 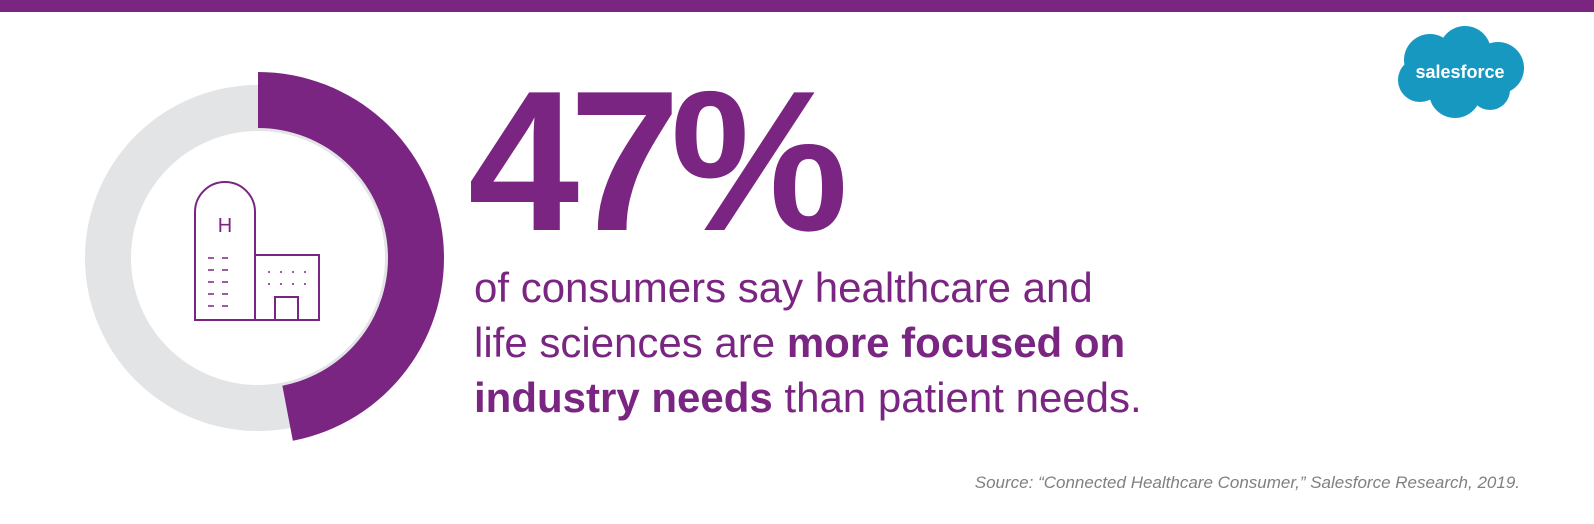 What do you see at coordinates (225, 226) in the screenshot?
I see `icon-letter: H` at bounding box center [225, 226].